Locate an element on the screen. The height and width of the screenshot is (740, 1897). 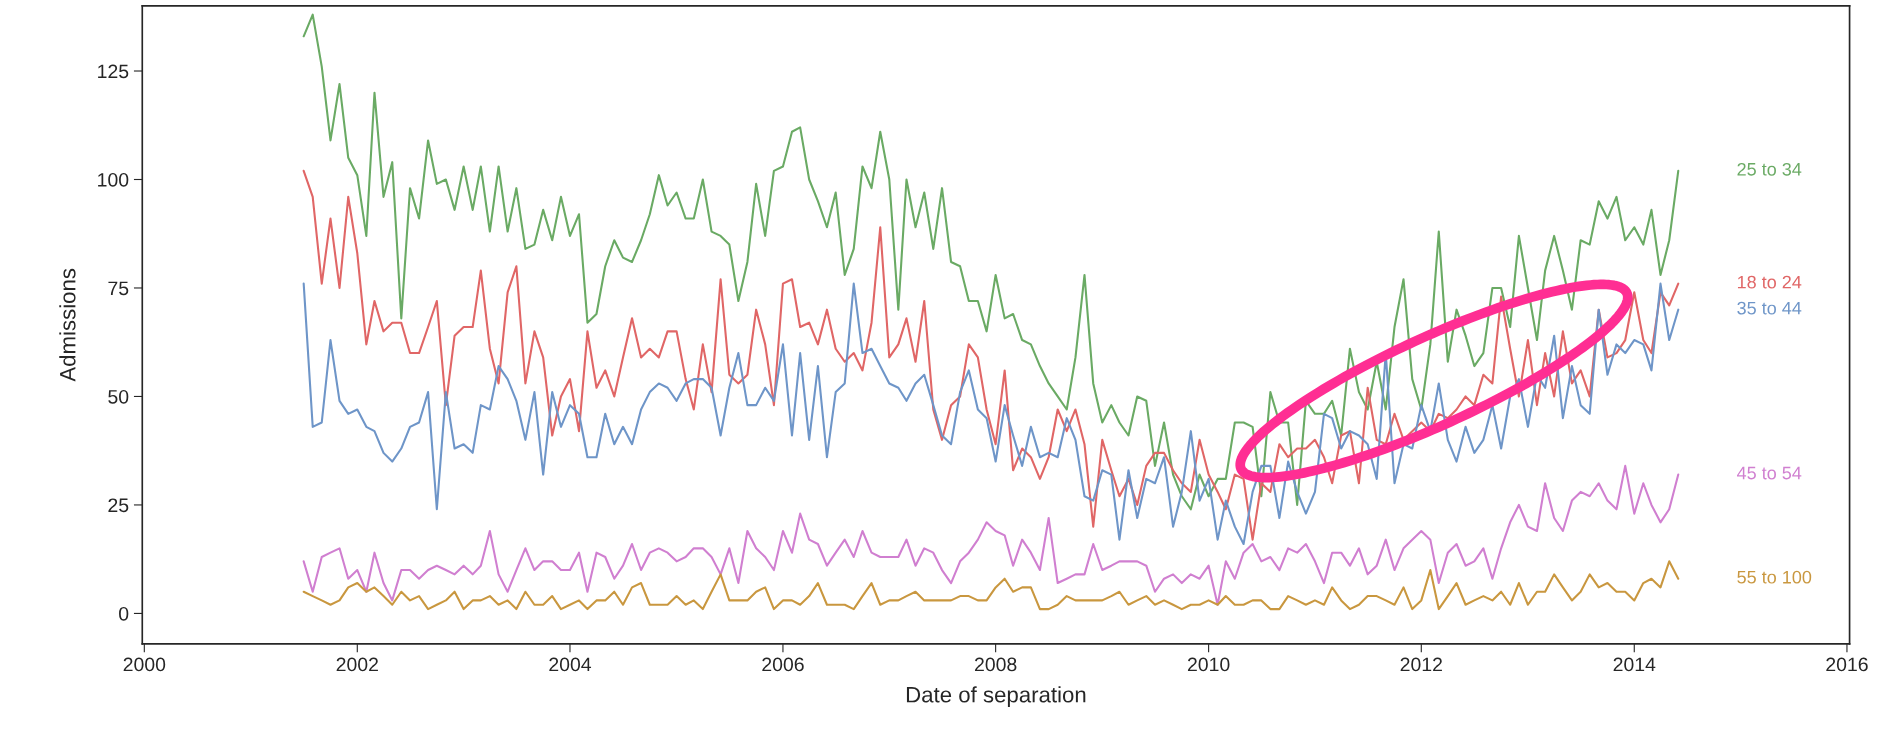
x-tick-label: 2014 is located at coordinates (1634, 664).